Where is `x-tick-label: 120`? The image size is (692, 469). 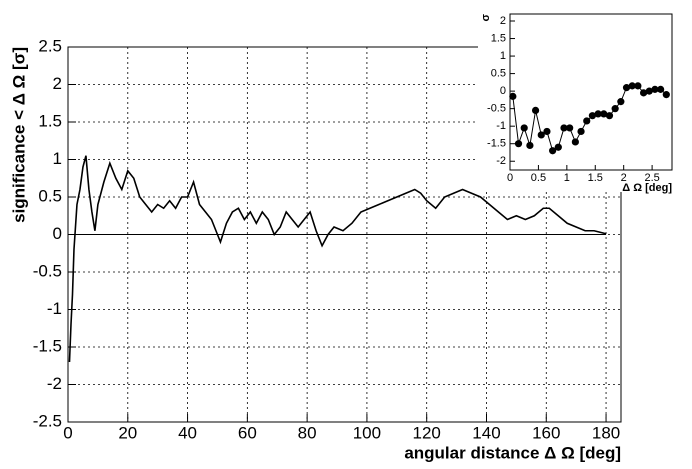
x-tick-label: 120 is located at coordinates (427, 432).